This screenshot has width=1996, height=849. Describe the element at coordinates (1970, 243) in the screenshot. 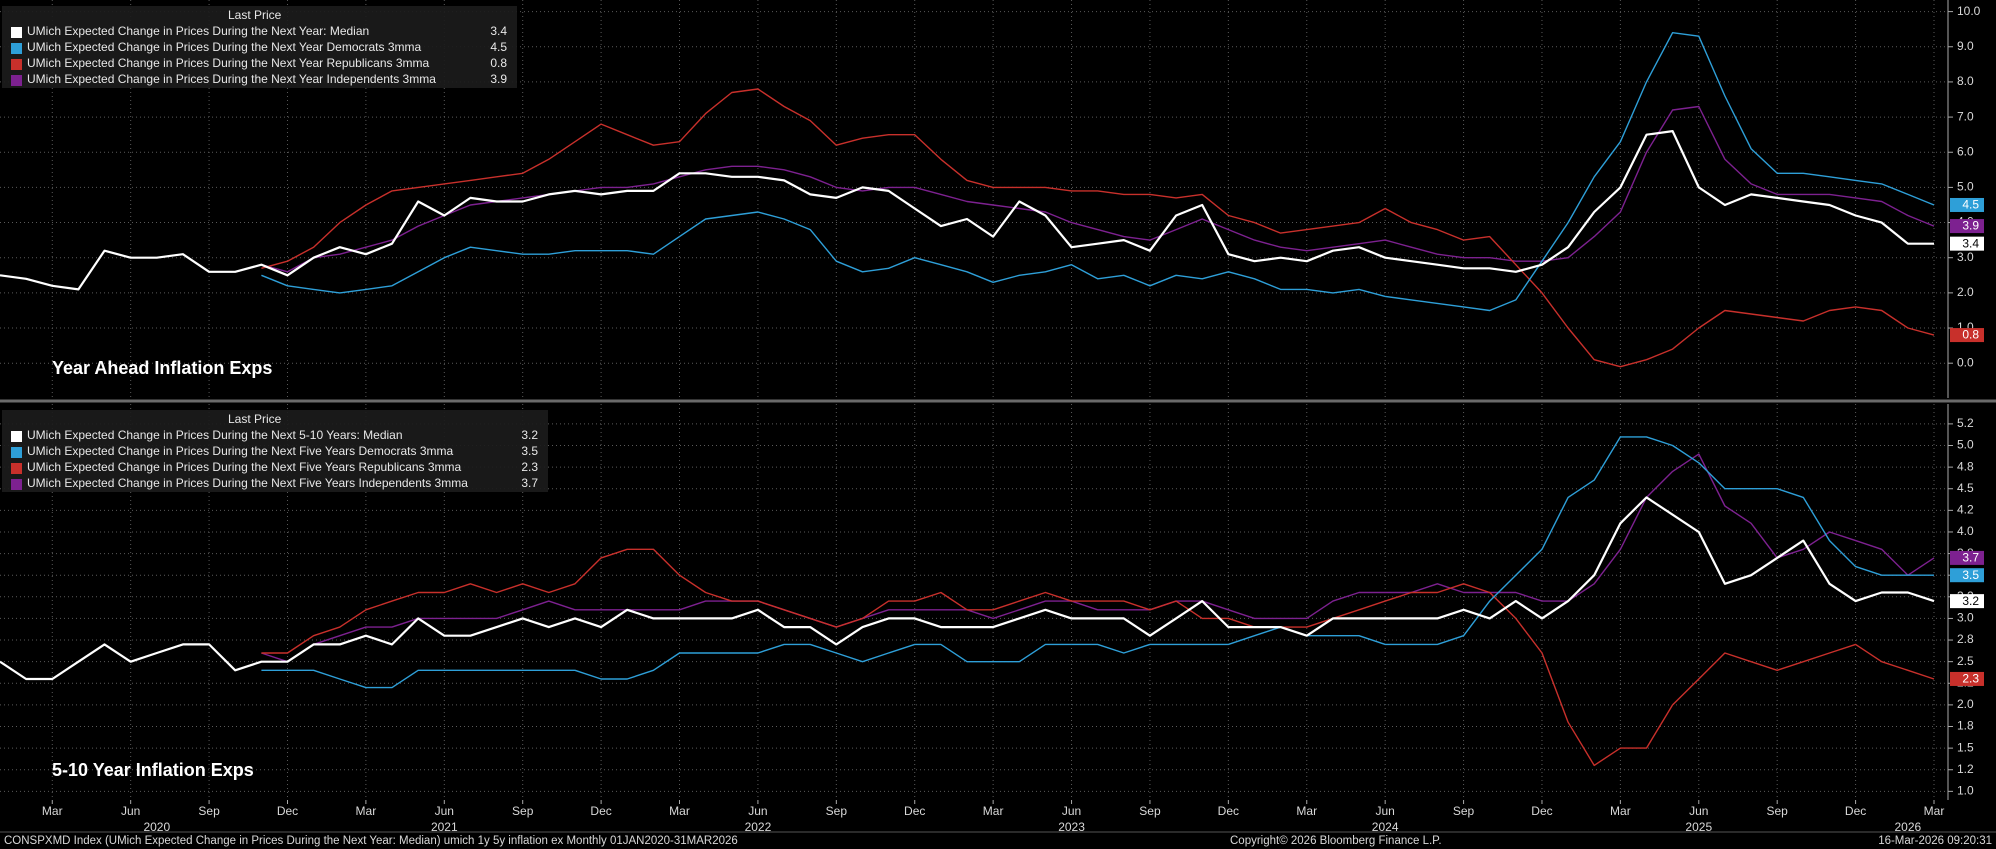

I see `value-tag-label: 3.4` at that location.